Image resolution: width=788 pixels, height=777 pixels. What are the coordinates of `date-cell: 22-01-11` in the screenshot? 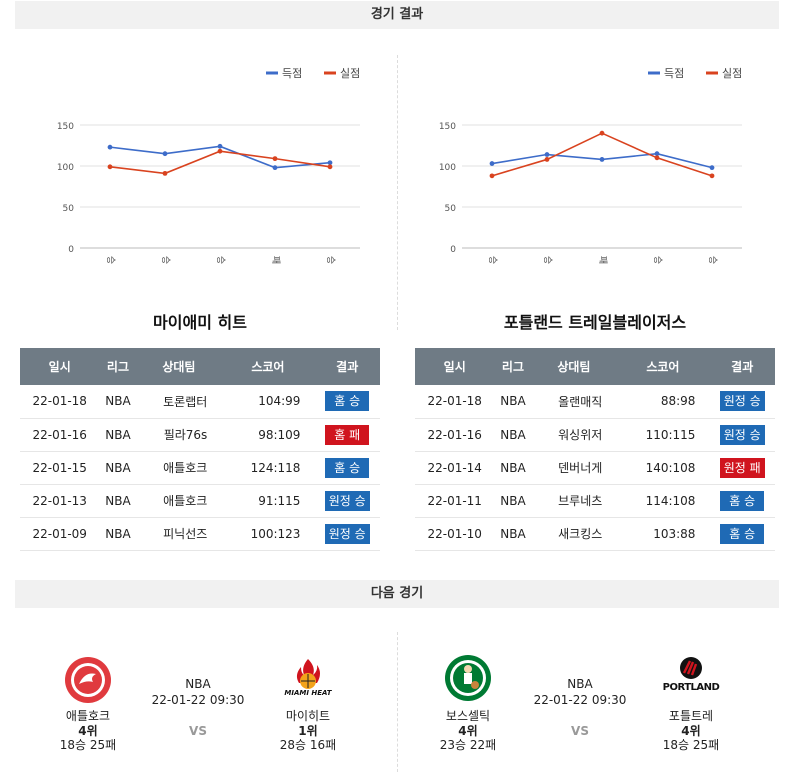 It's located at (455, 501).